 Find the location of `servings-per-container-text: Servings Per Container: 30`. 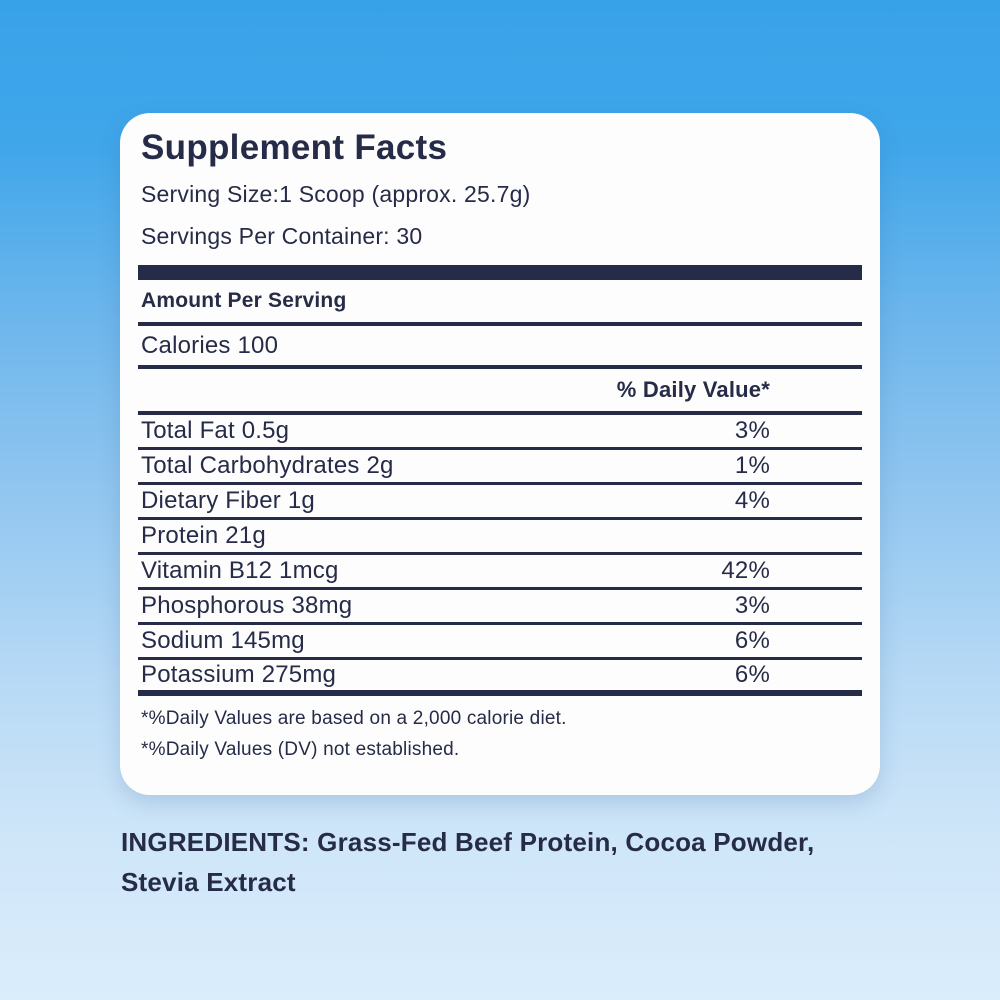

servings-per-container-text: Servings Per Container: 30 is located at coordinates (282, 236).